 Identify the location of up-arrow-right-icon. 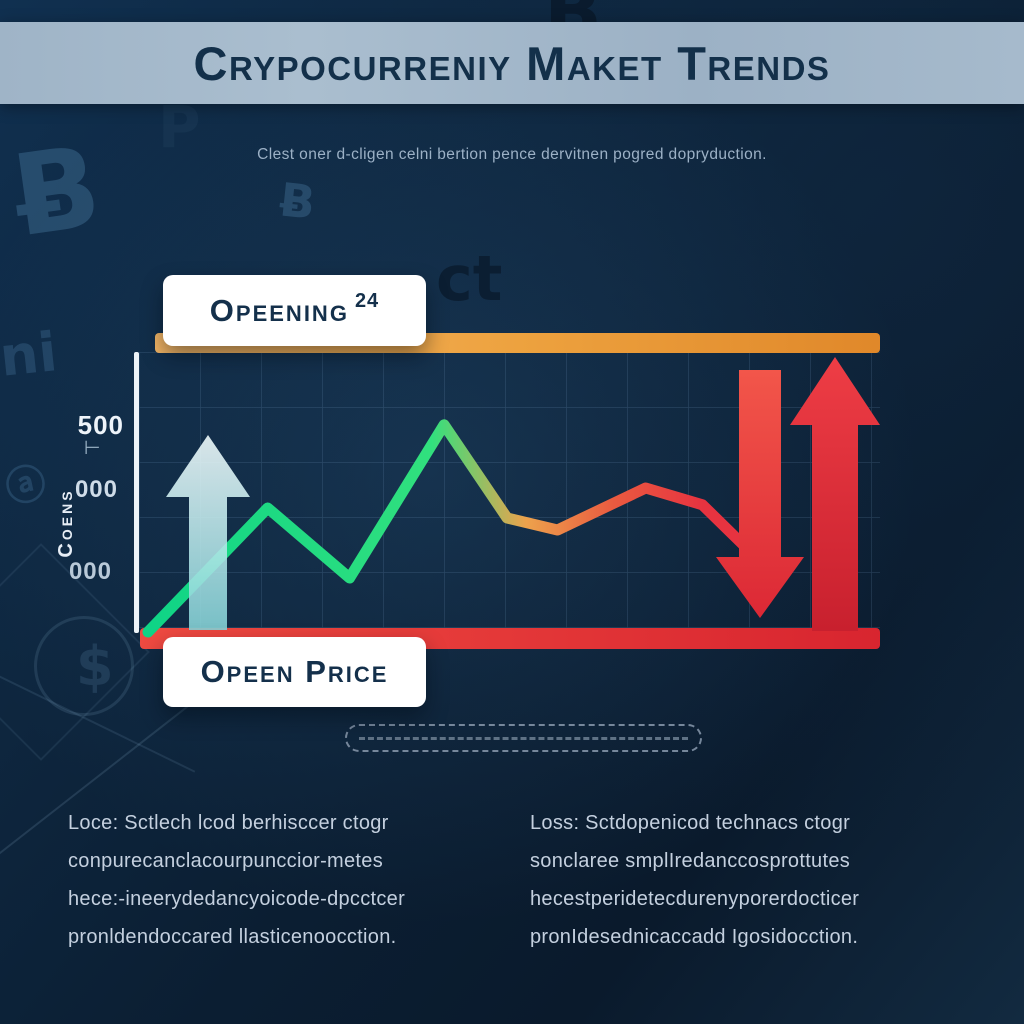
(835, 494).